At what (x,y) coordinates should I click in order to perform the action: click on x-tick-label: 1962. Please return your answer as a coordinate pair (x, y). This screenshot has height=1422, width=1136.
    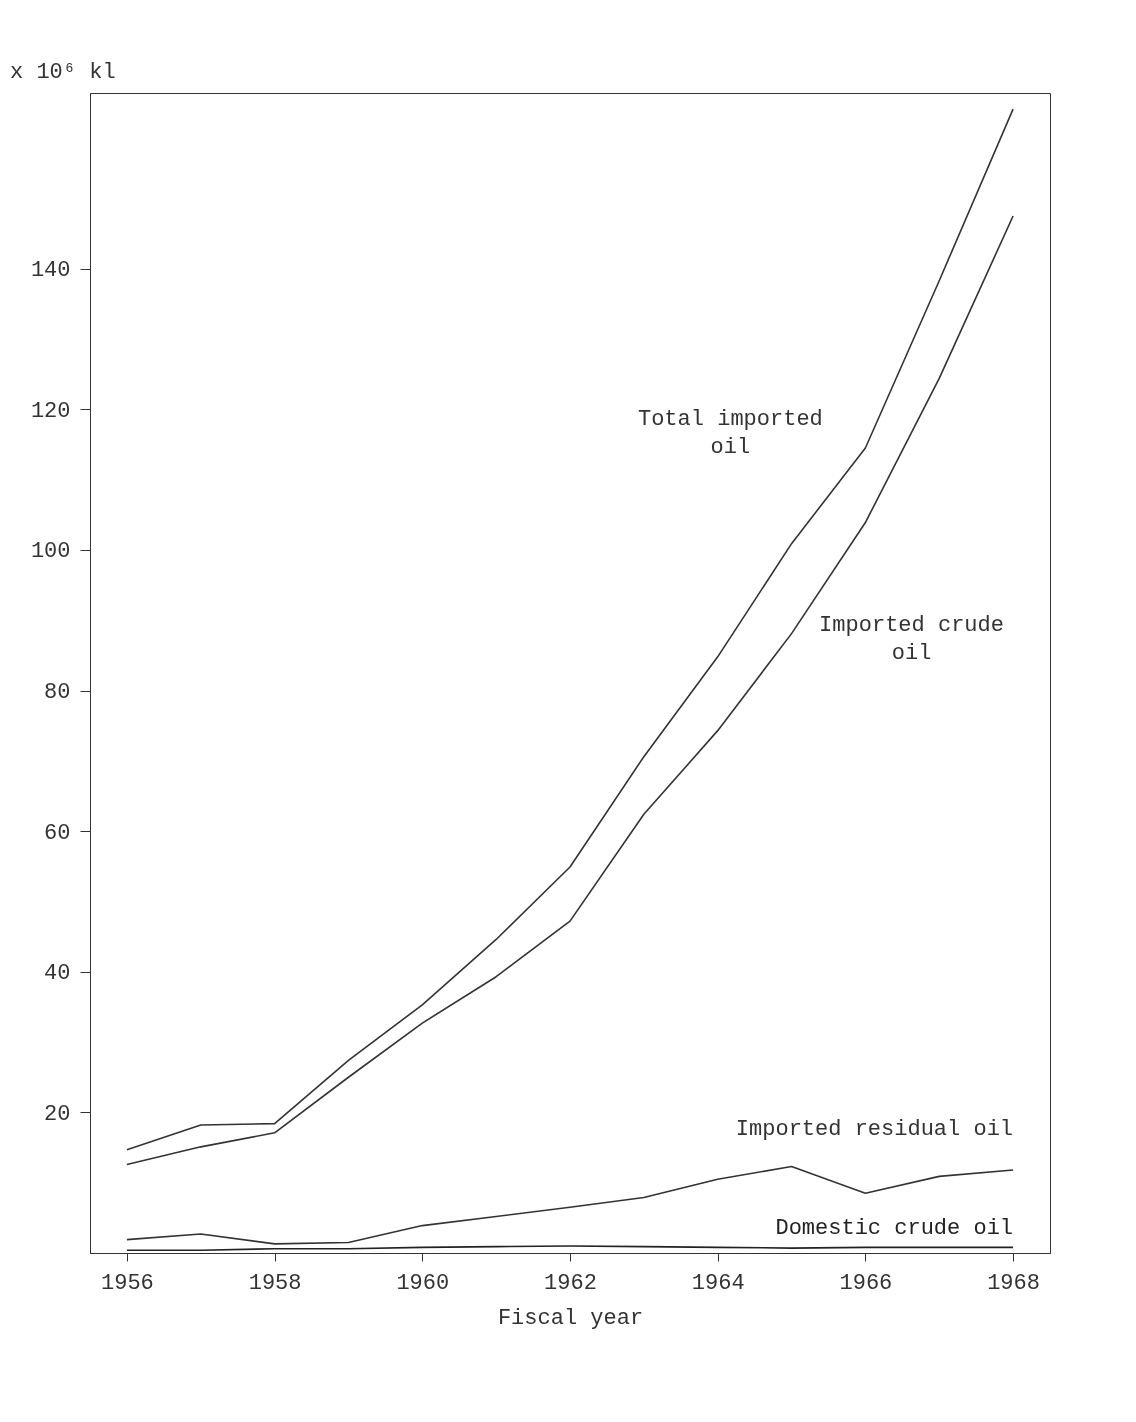
    Looking at the image, I should click on (570, 1283).